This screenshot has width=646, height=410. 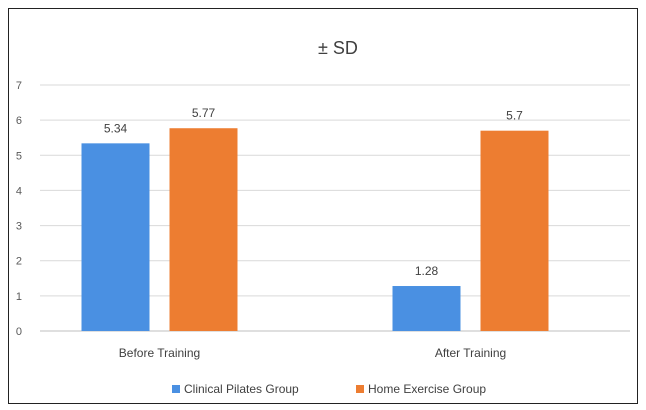 I want to click on data-label: 5.77, so click(x=204, y=113).